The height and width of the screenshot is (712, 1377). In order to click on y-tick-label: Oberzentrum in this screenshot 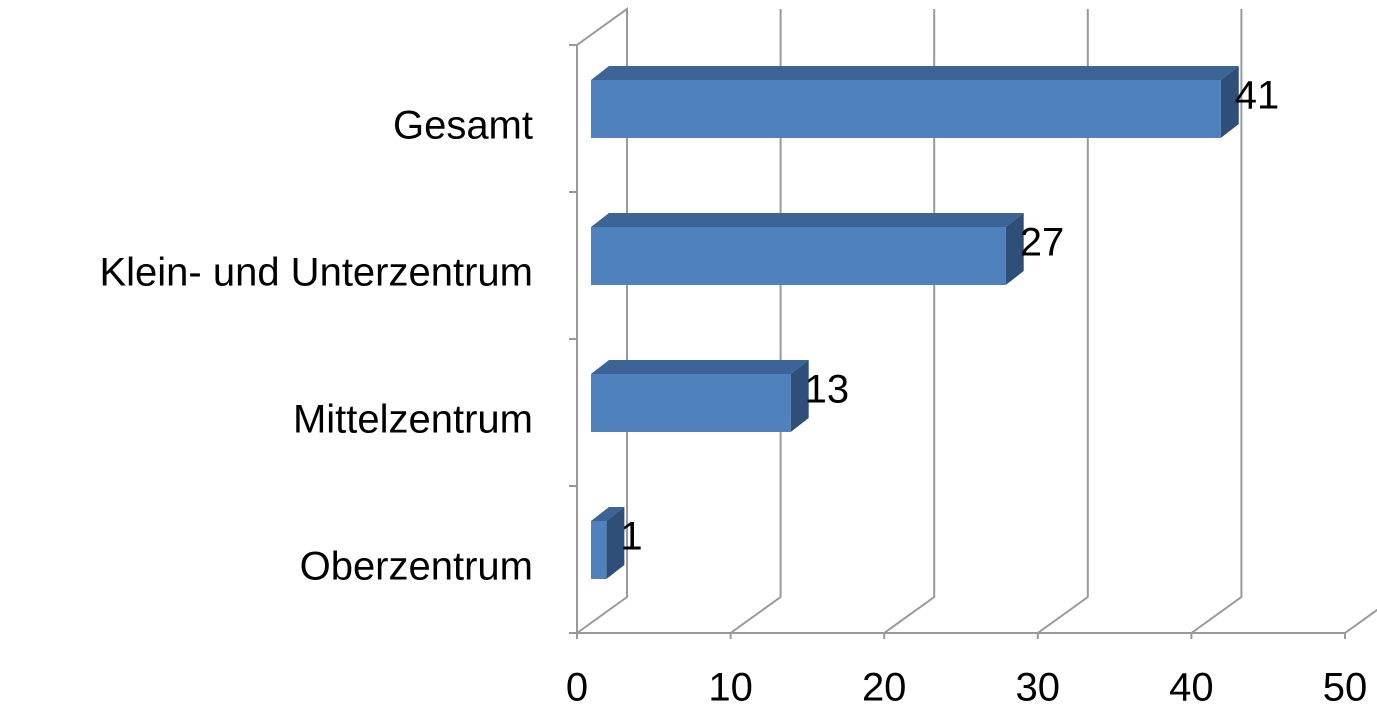, I will do `click(416, 567)`.